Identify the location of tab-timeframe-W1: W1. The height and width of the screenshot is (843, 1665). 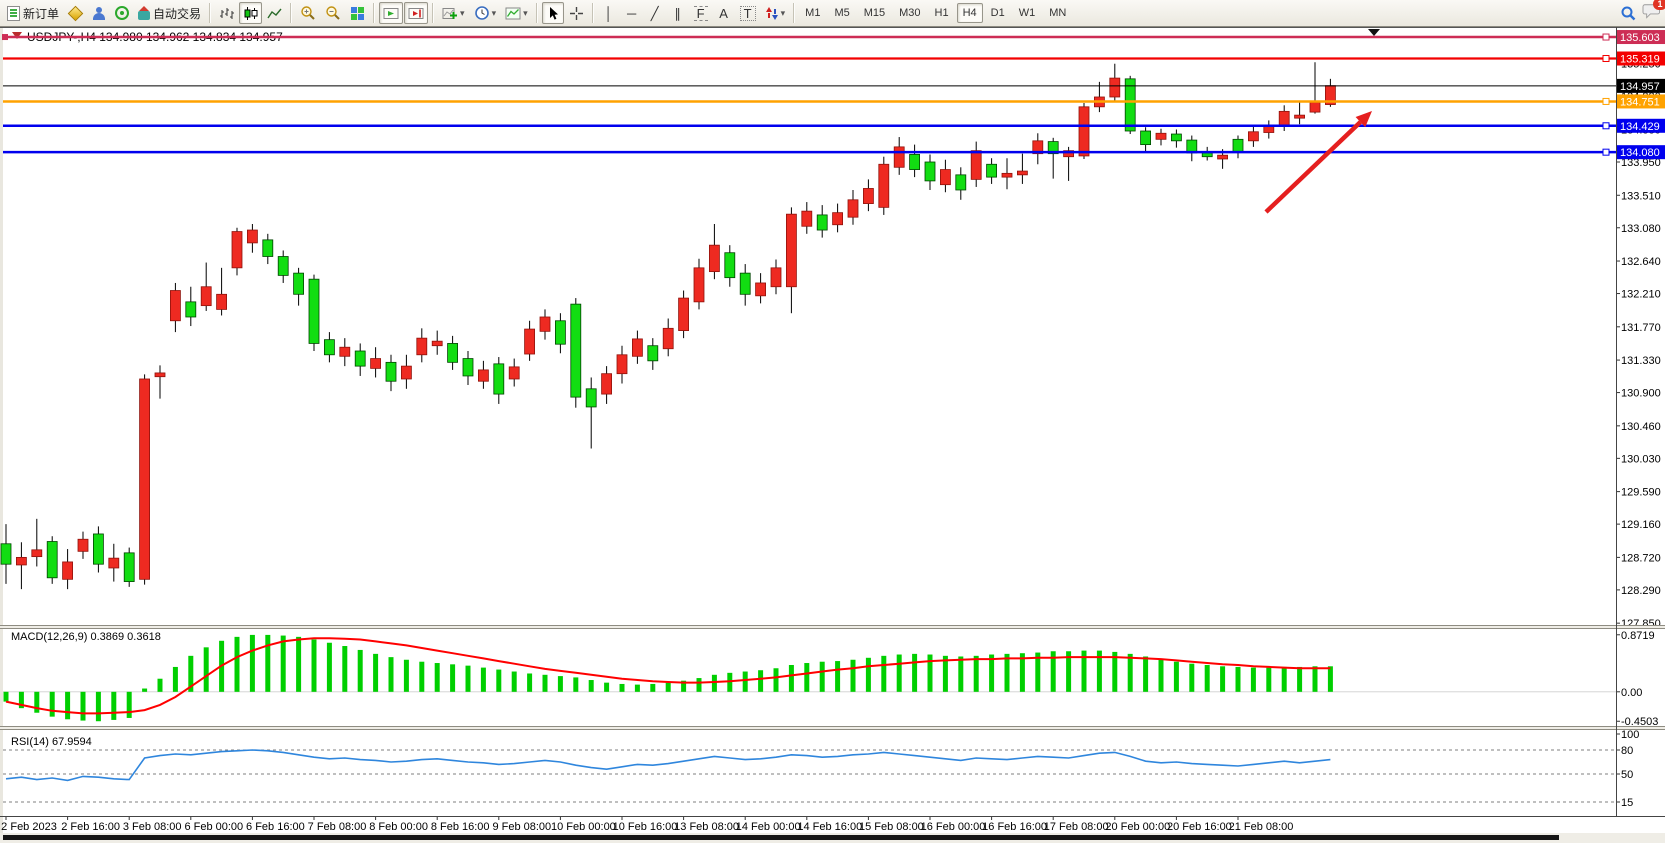
(1027, 13).